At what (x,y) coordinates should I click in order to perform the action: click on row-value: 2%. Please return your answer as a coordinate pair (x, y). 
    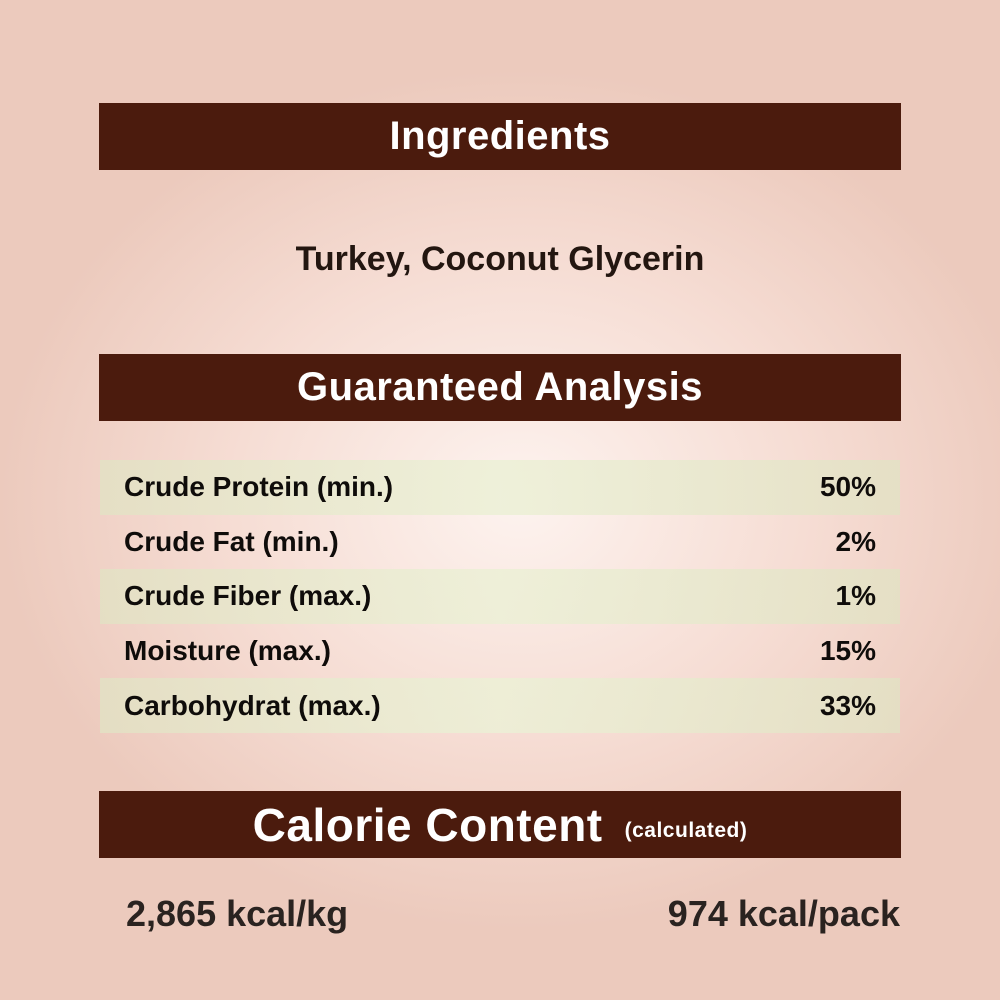
    Looking at the image, I should click on (855, 541).